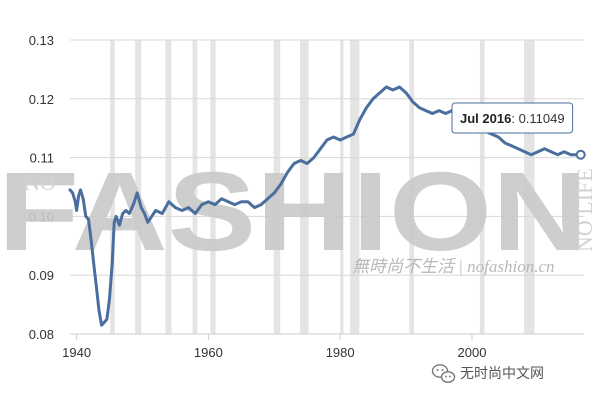 The width and height of the screenshot is (600, 400). What do you see at coordinates (76, 352) in the screenshot?
I see `x-tick-label: 1940` at bounding box center [76, 352].